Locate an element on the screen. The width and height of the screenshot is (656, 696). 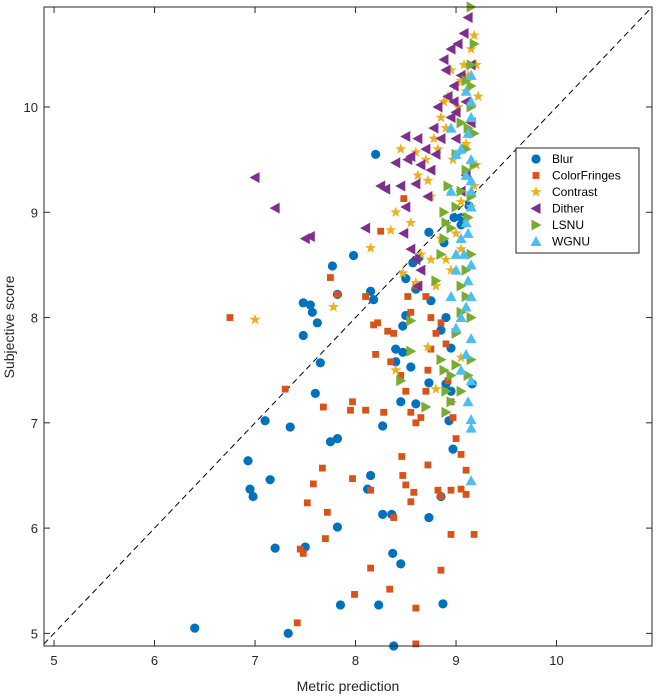
legend: Blur ColorFringes Contrast Dither LSNU WGNU is located at coordinates (577, 200).